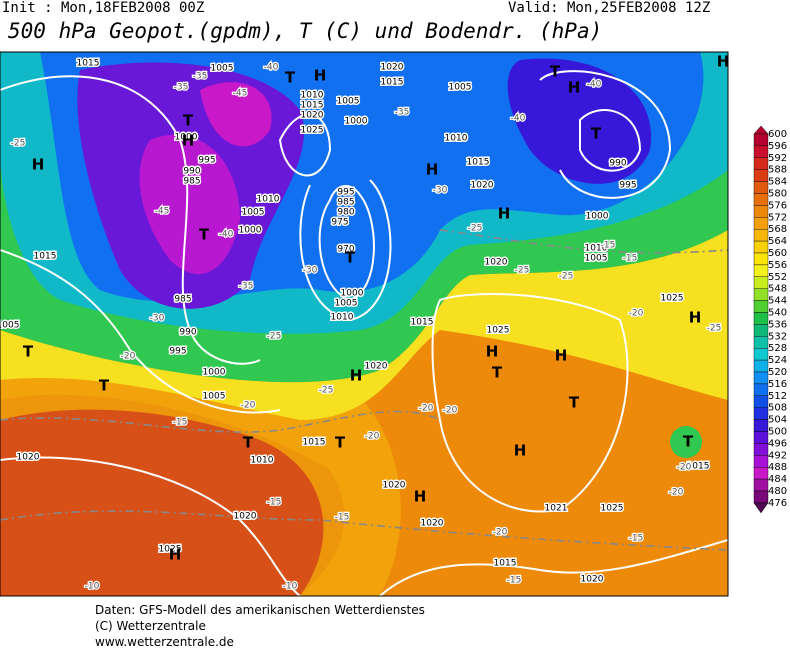 The width and height of the screenshot is (790, 648). Describe the element at coordinates (777, 265) in the screenshot. I see `legend-label: 556` at that location.